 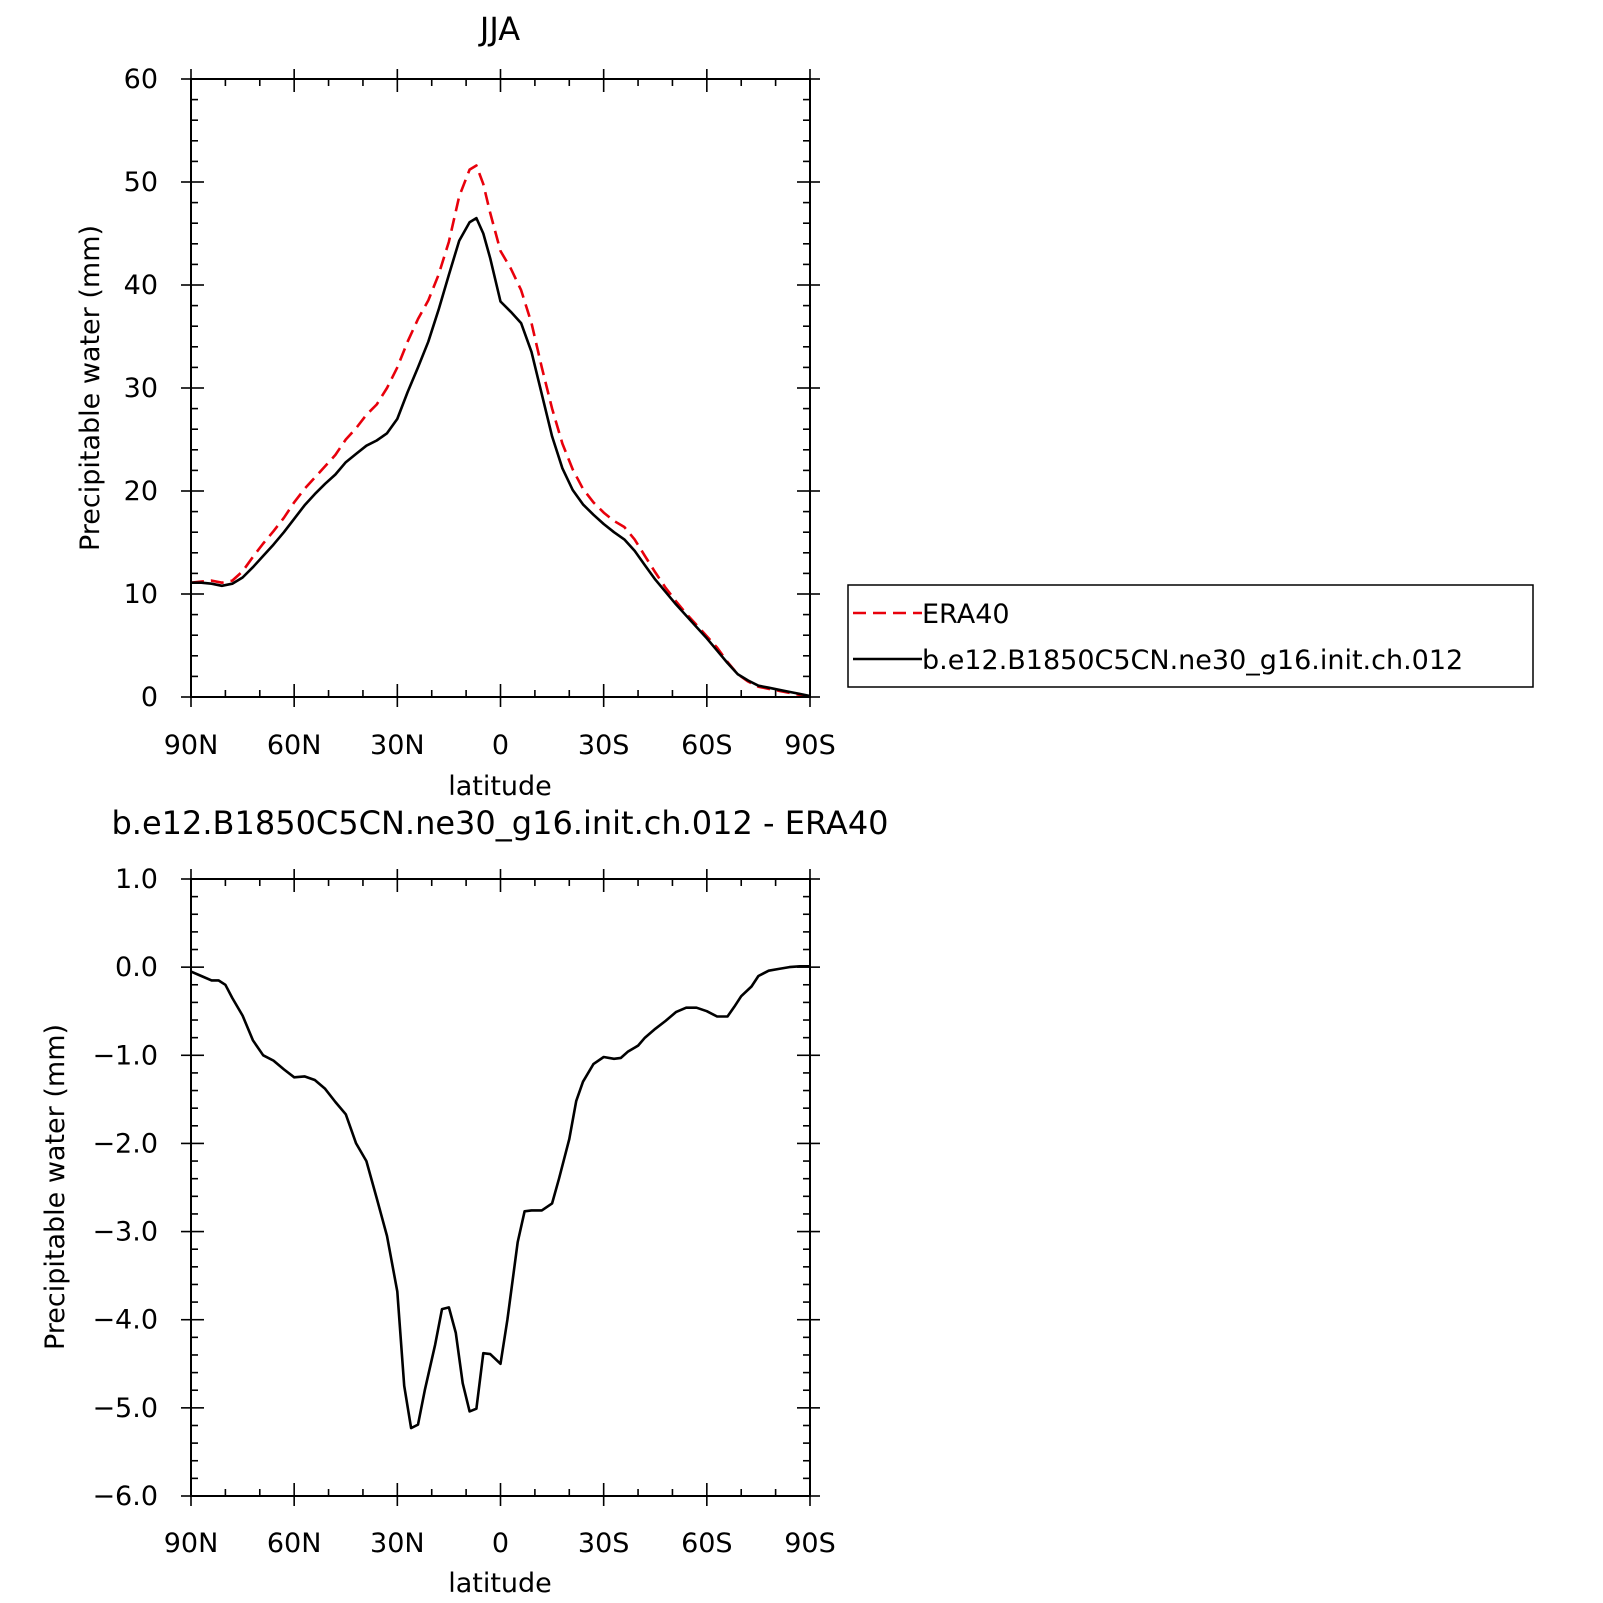 I want to click on bottom-x-tick-label: 30N, so click(x=397, y=1543).